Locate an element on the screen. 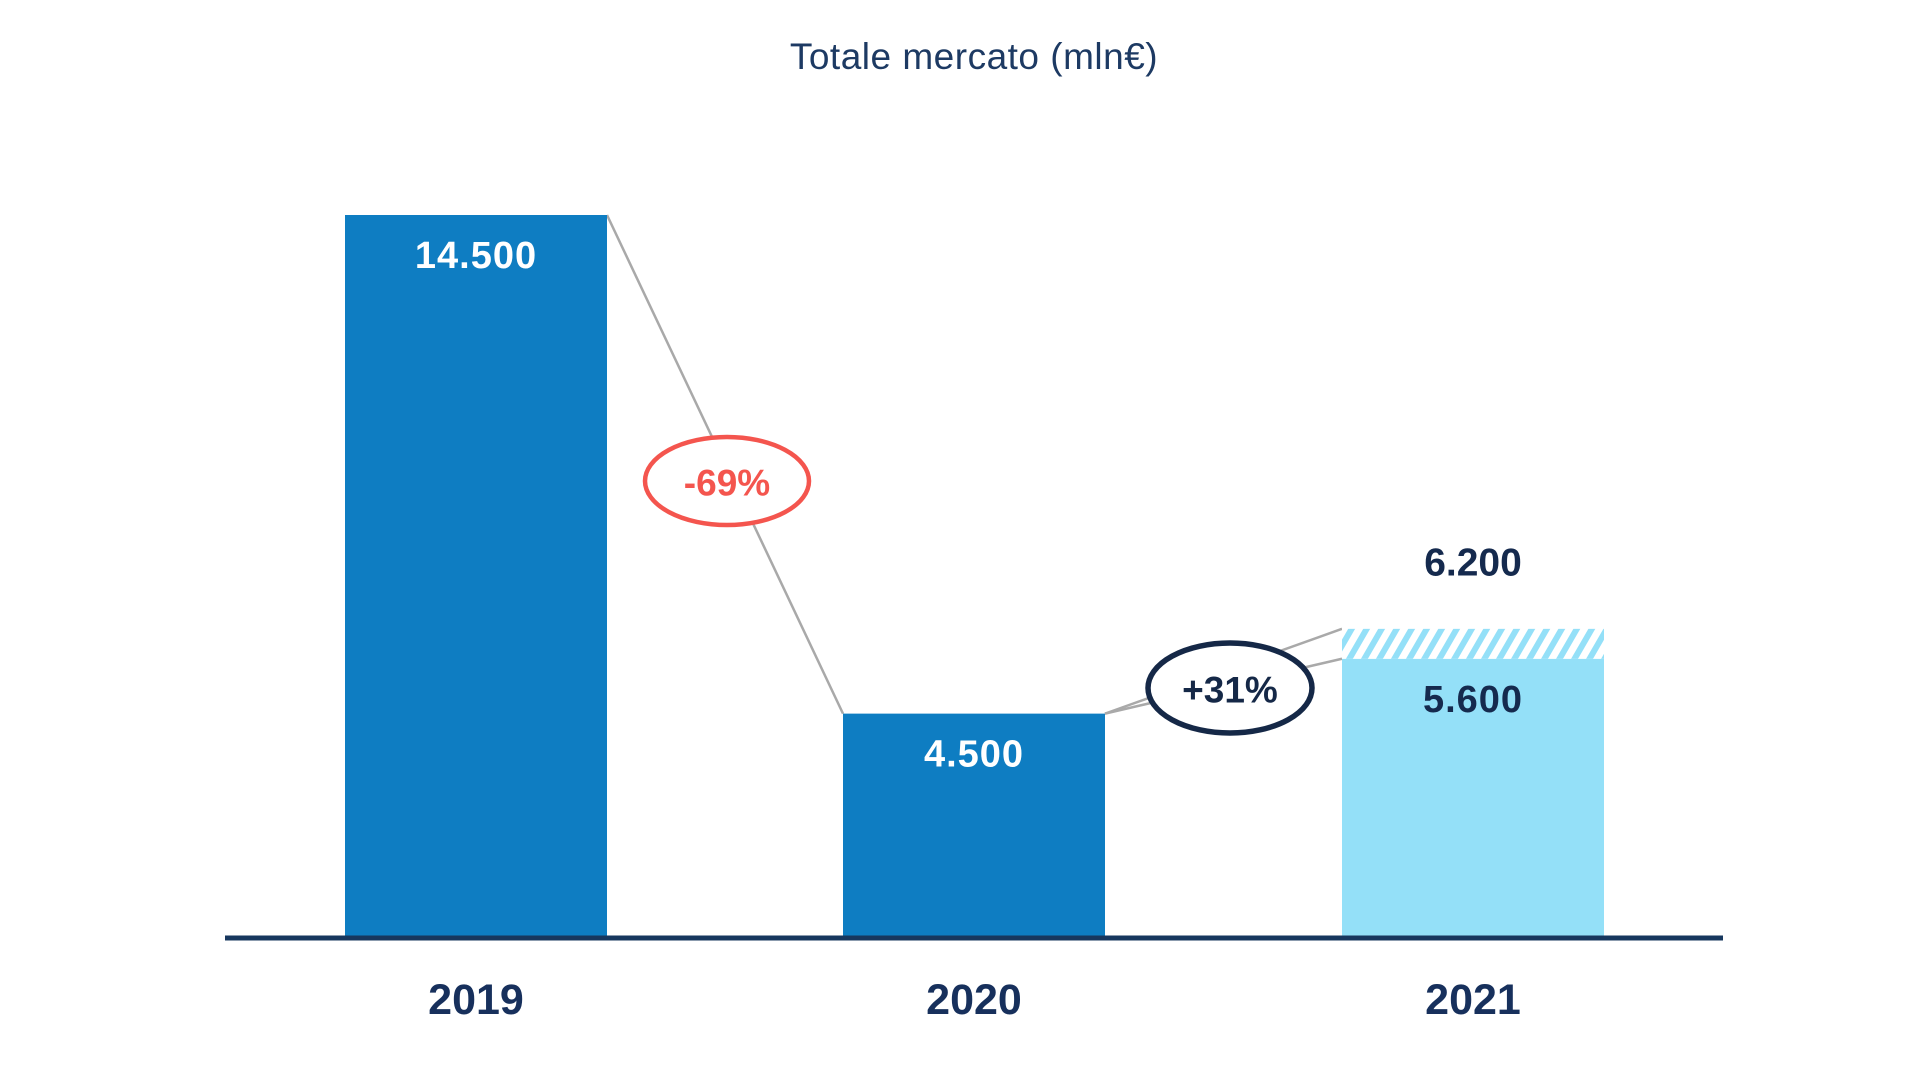 The height and width of the screenshot is (1081, 1921). annotation-label-2020-2021: +31% is located at coordinates (1230, 690).